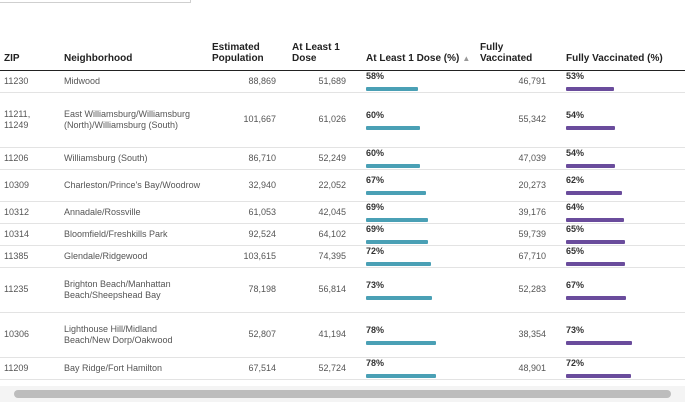  What do you see at coordinates (323, 234) in the screenshot?
I see `one-dose-cell: 64,102` at bounding box center [323, 234].